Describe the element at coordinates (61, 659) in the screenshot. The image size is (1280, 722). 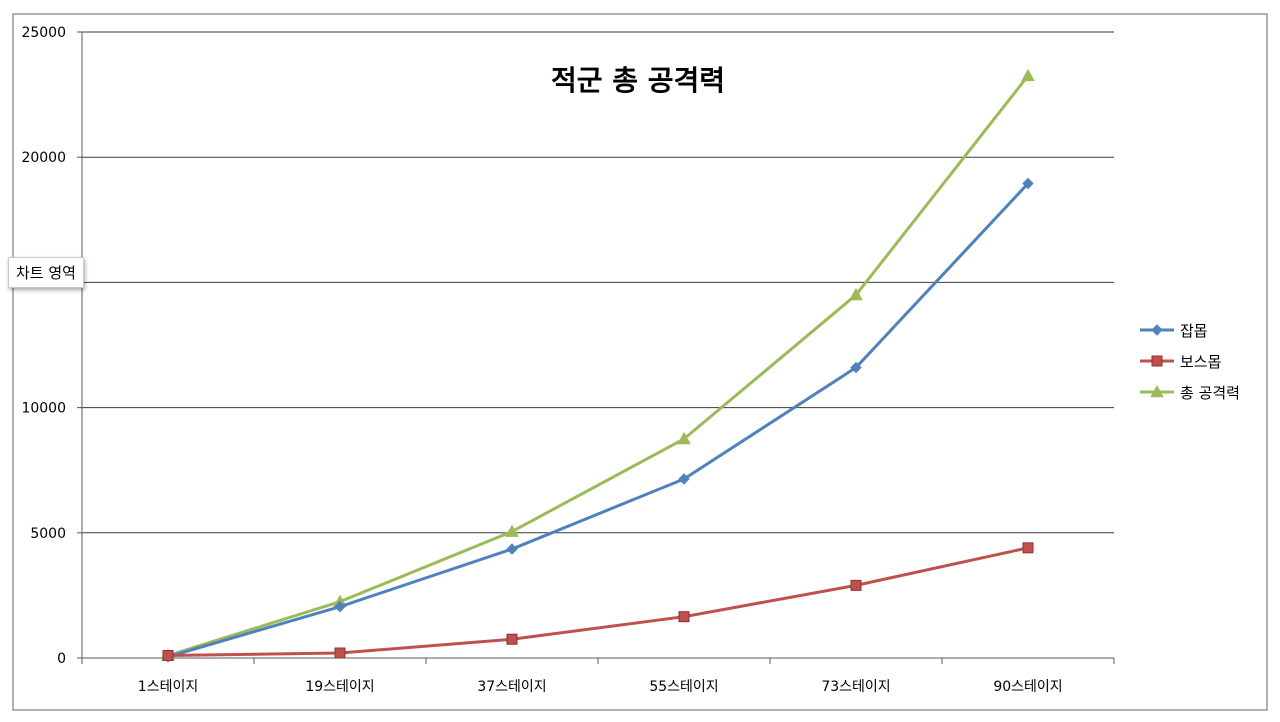
I see `y-tick-label: 0` at that location.